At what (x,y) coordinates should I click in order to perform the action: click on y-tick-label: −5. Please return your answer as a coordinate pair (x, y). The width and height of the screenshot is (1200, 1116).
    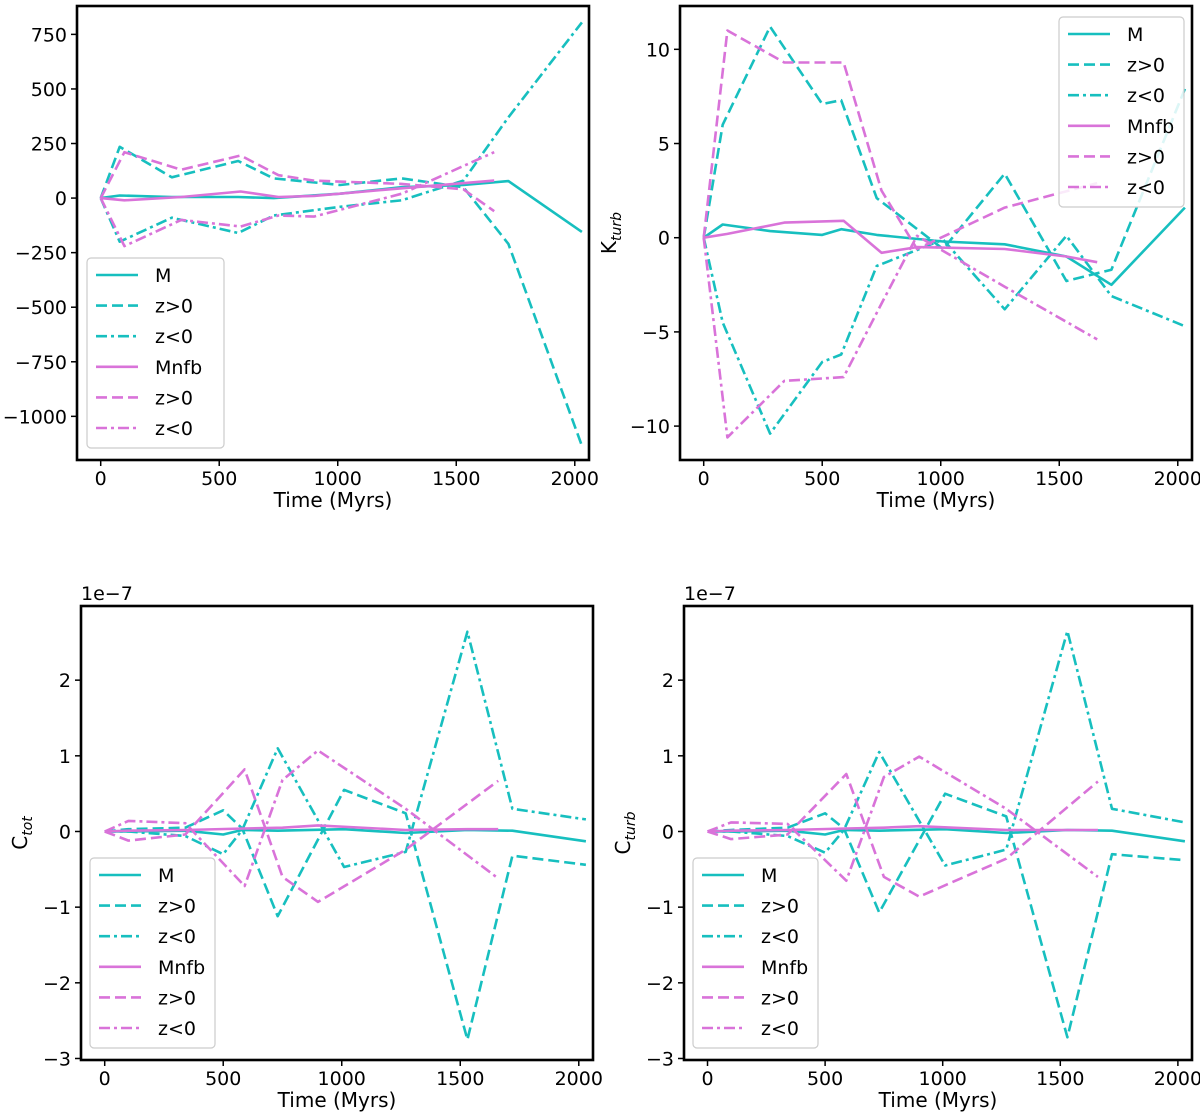
    Looking at the image, I should click on (656, 333).